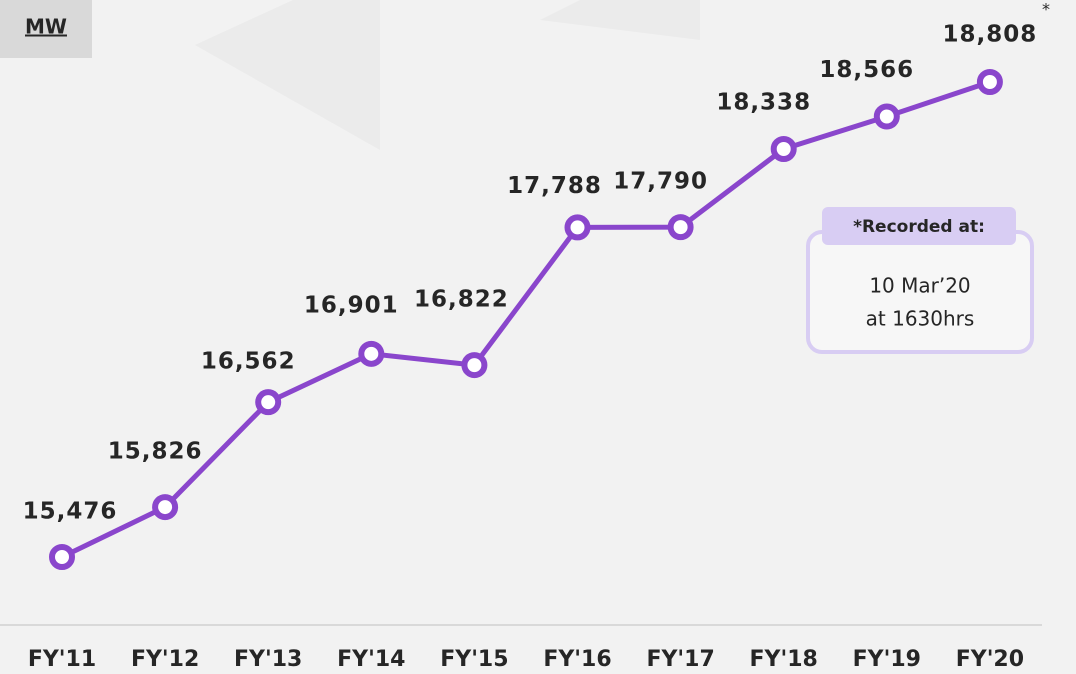  What do you see at coordinates (554, 186) in the screenshot?
I see `value-label: 17,788` at bounding box center [554, 186].